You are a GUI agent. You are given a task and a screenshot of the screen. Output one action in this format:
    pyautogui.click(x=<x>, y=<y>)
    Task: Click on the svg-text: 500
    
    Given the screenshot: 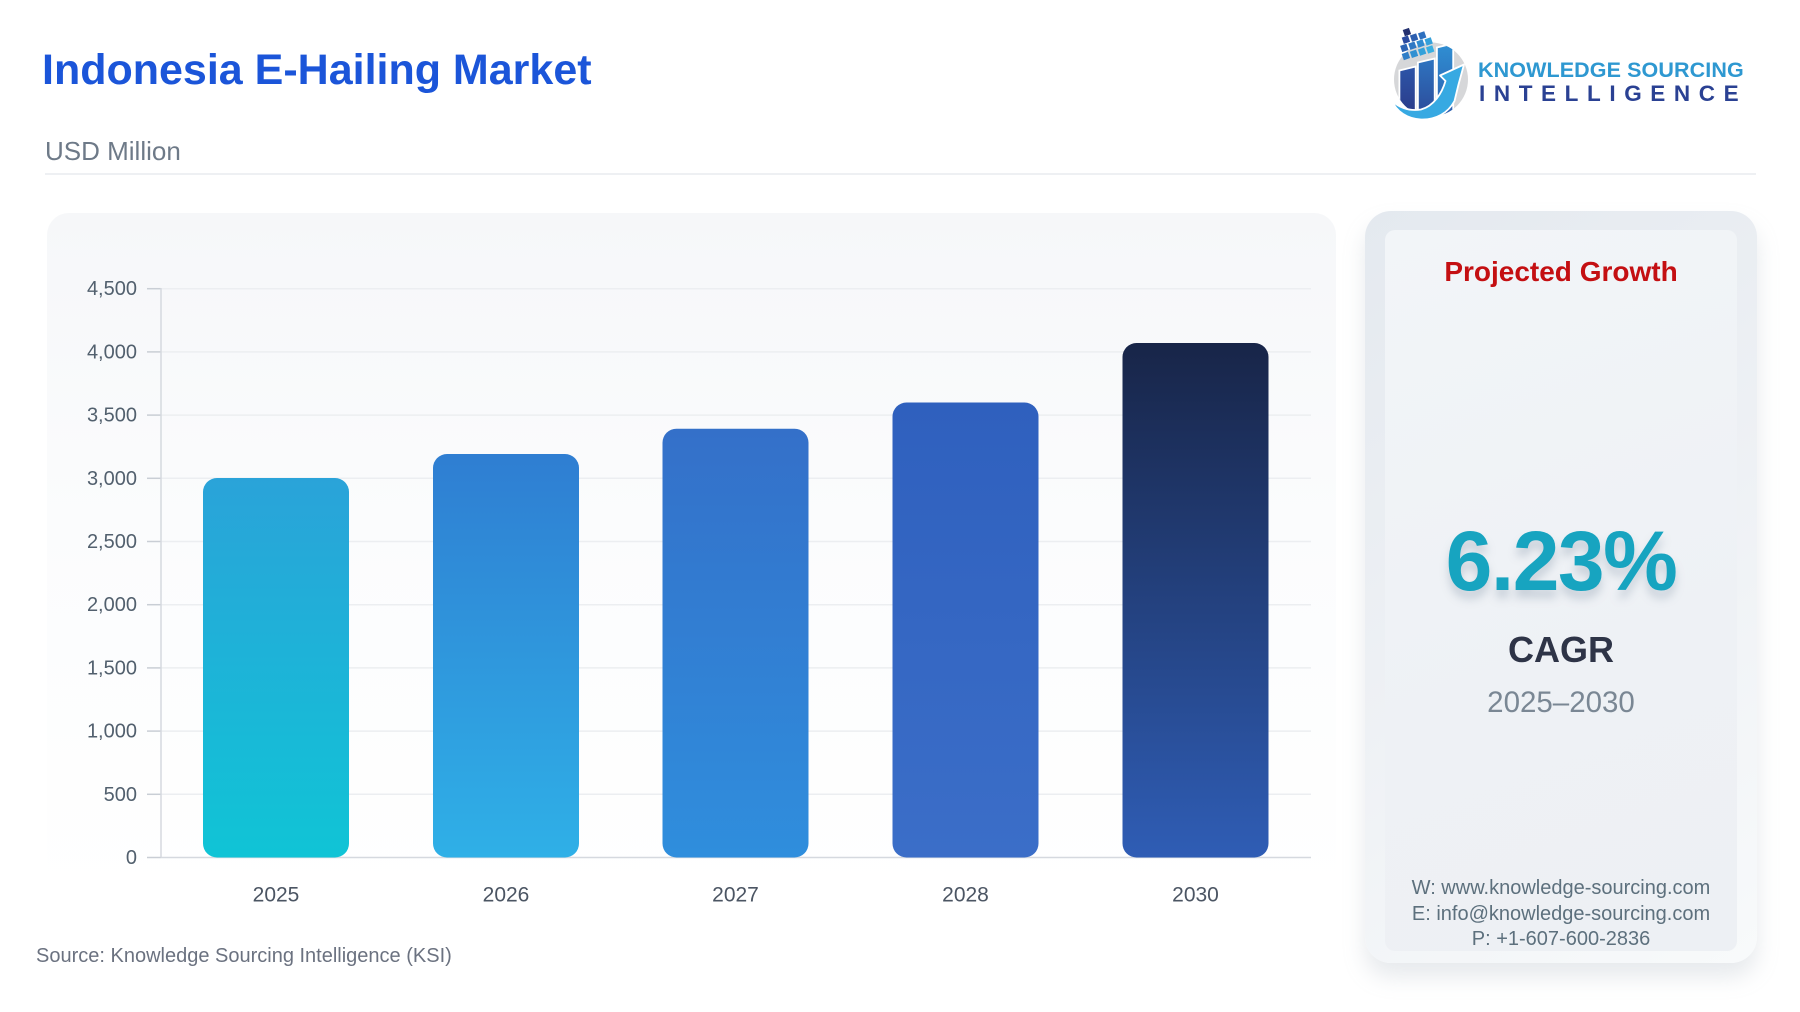 What is the action you would take?
    pyautogui.click(x=120, y=795)
    